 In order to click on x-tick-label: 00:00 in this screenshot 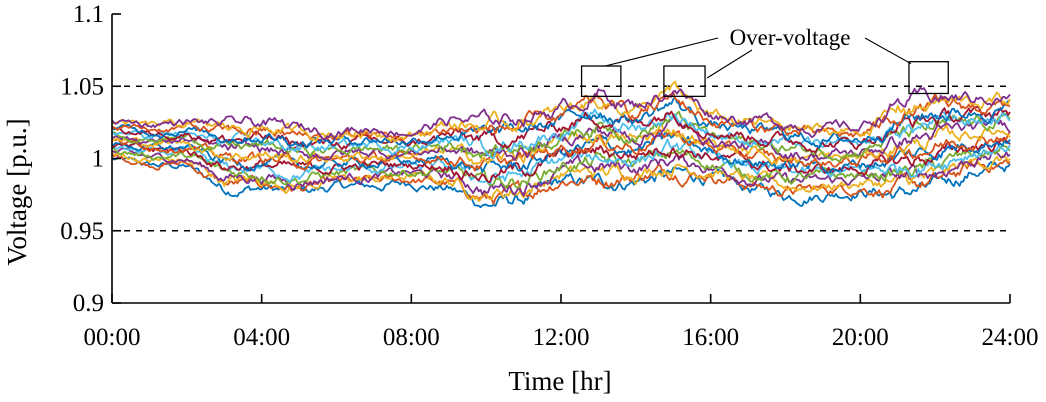, I will do `click(112, 337)`.